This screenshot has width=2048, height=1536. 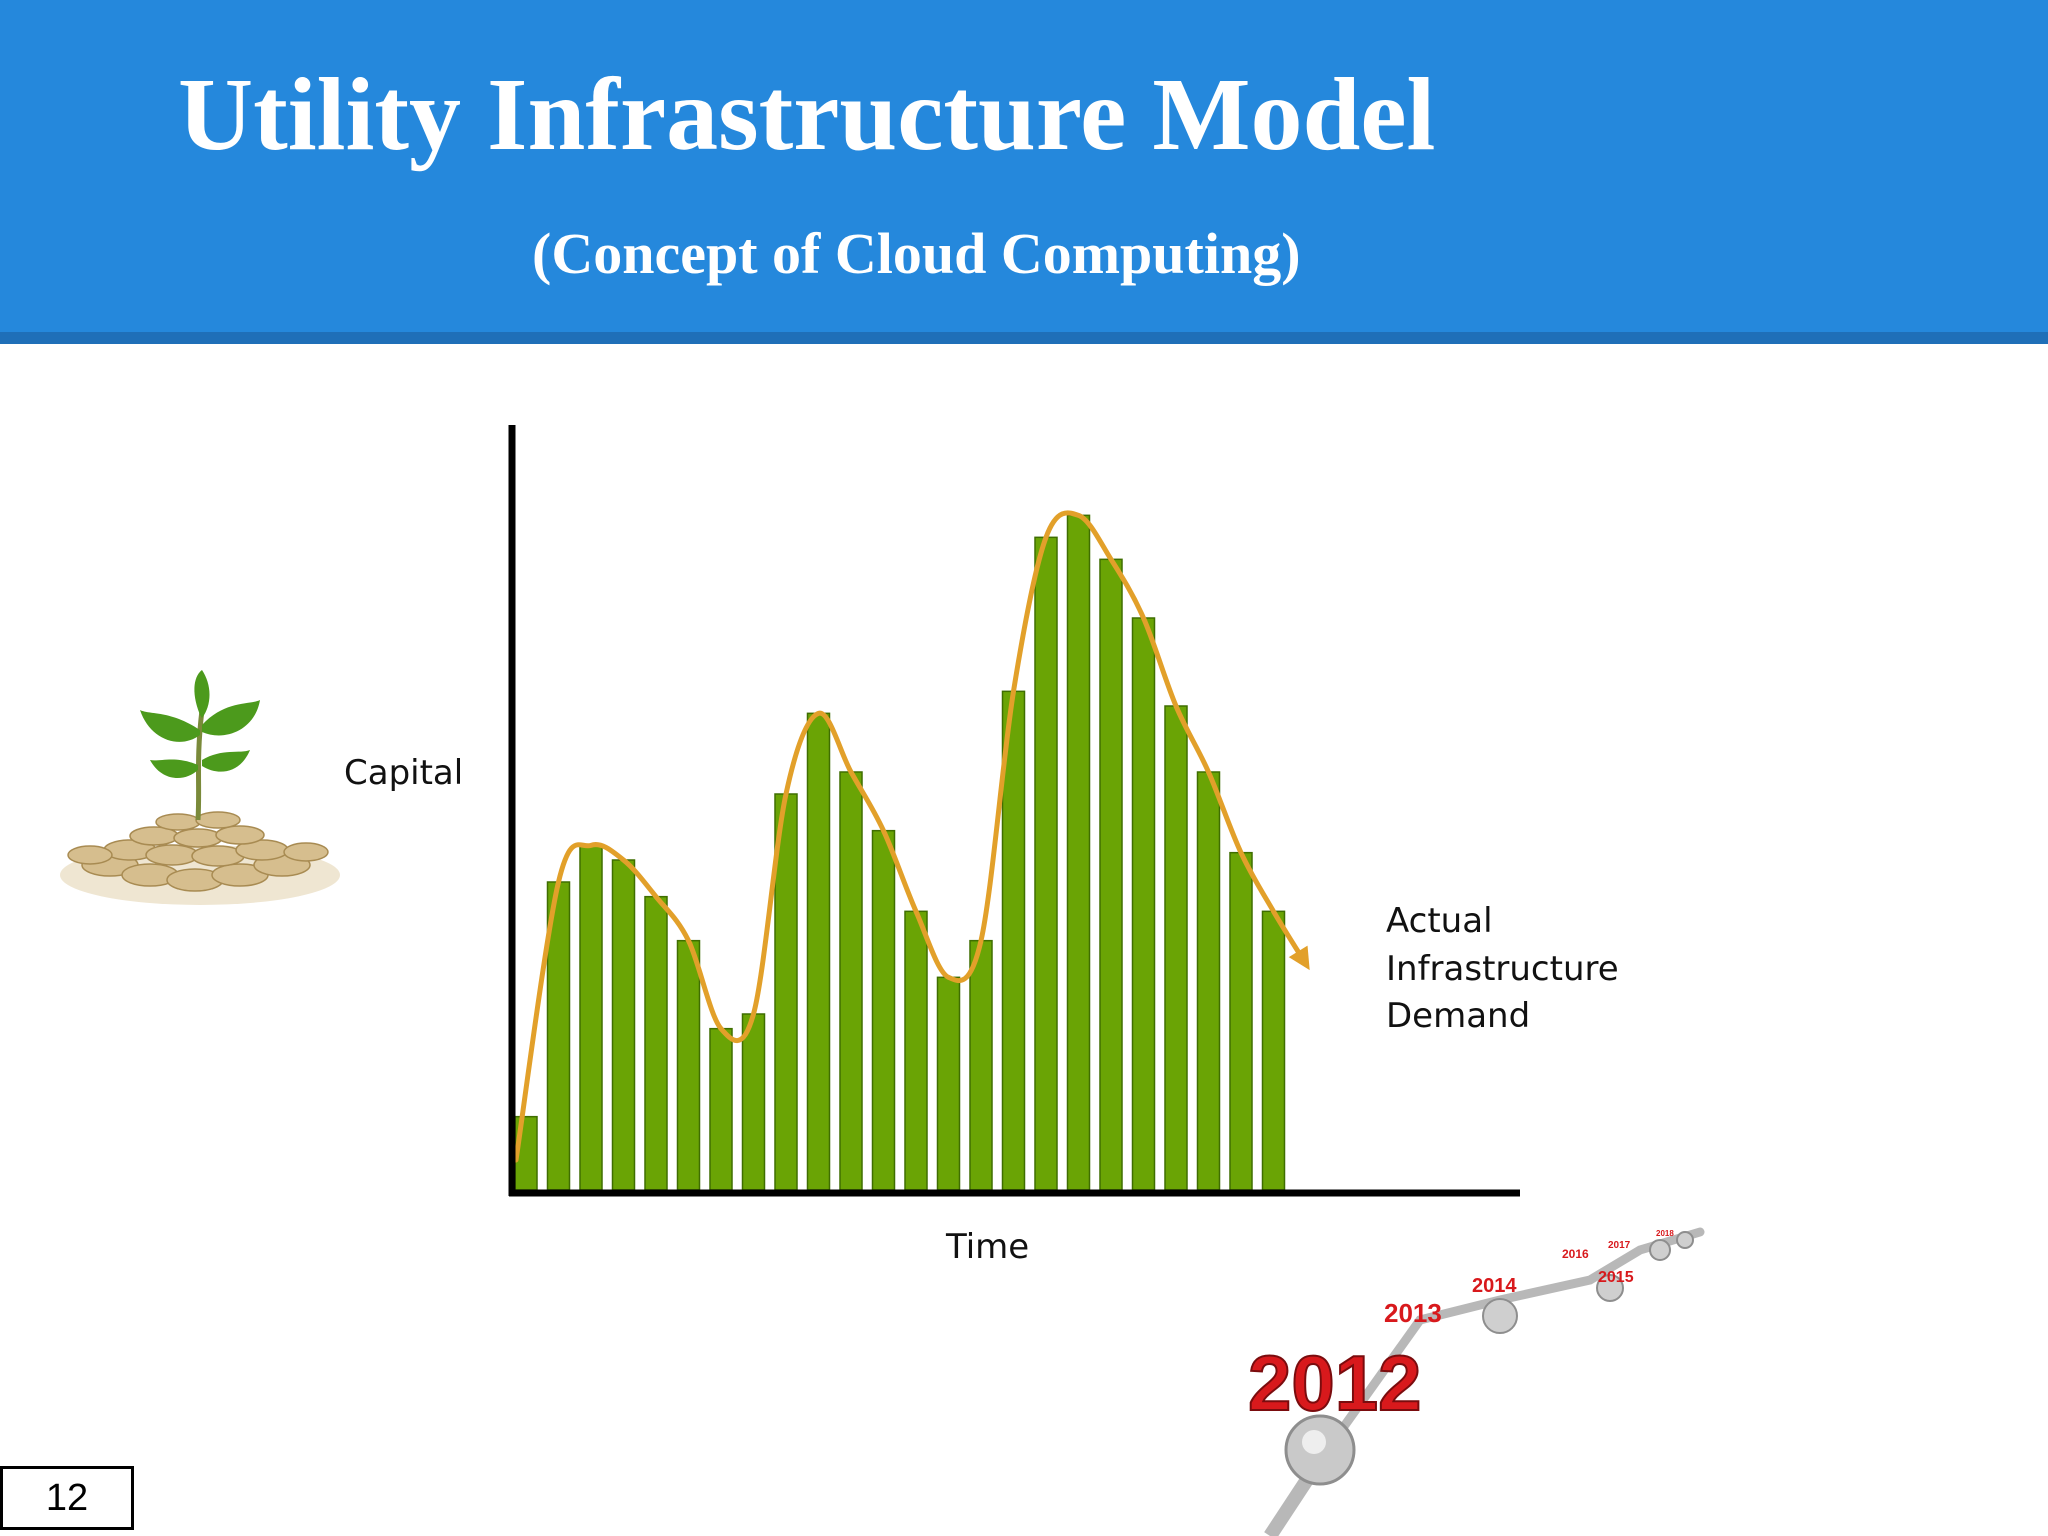 What do you see at coordinates (1299, 958) in the screenshot?
I see `trend-arrowhead` at bounding box center [1299, 958].